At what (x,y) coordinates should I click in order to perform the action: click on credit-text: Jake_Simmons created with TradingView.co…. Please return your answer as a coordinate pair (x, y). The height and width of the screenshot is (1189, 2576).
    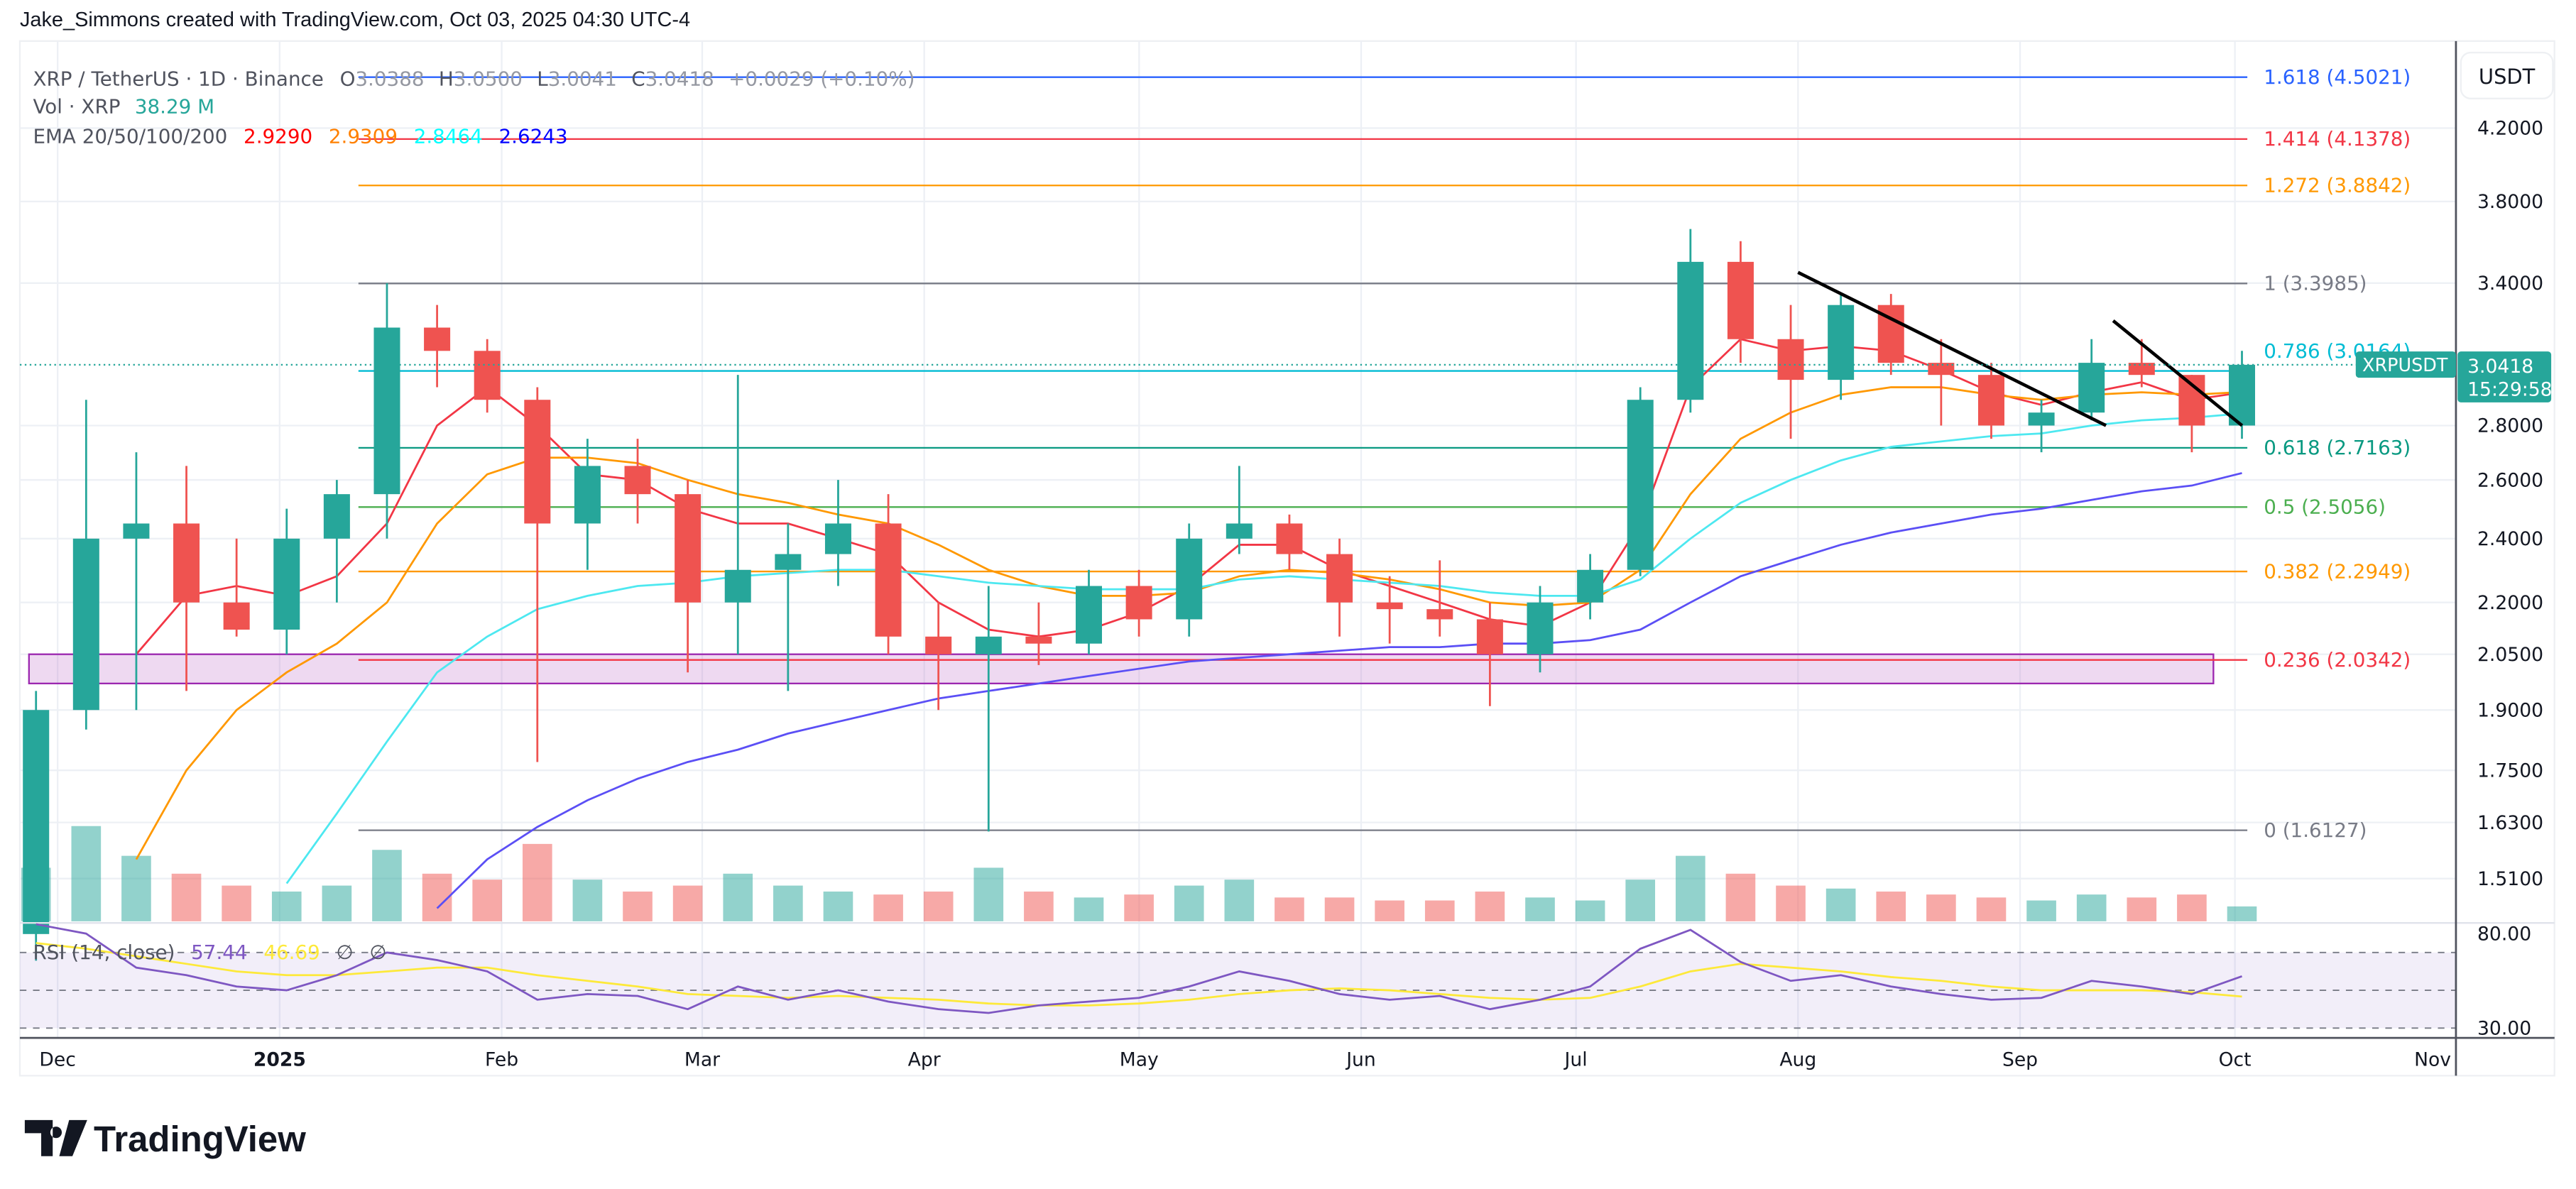
    Looking at the image, I should click on (355, 20).